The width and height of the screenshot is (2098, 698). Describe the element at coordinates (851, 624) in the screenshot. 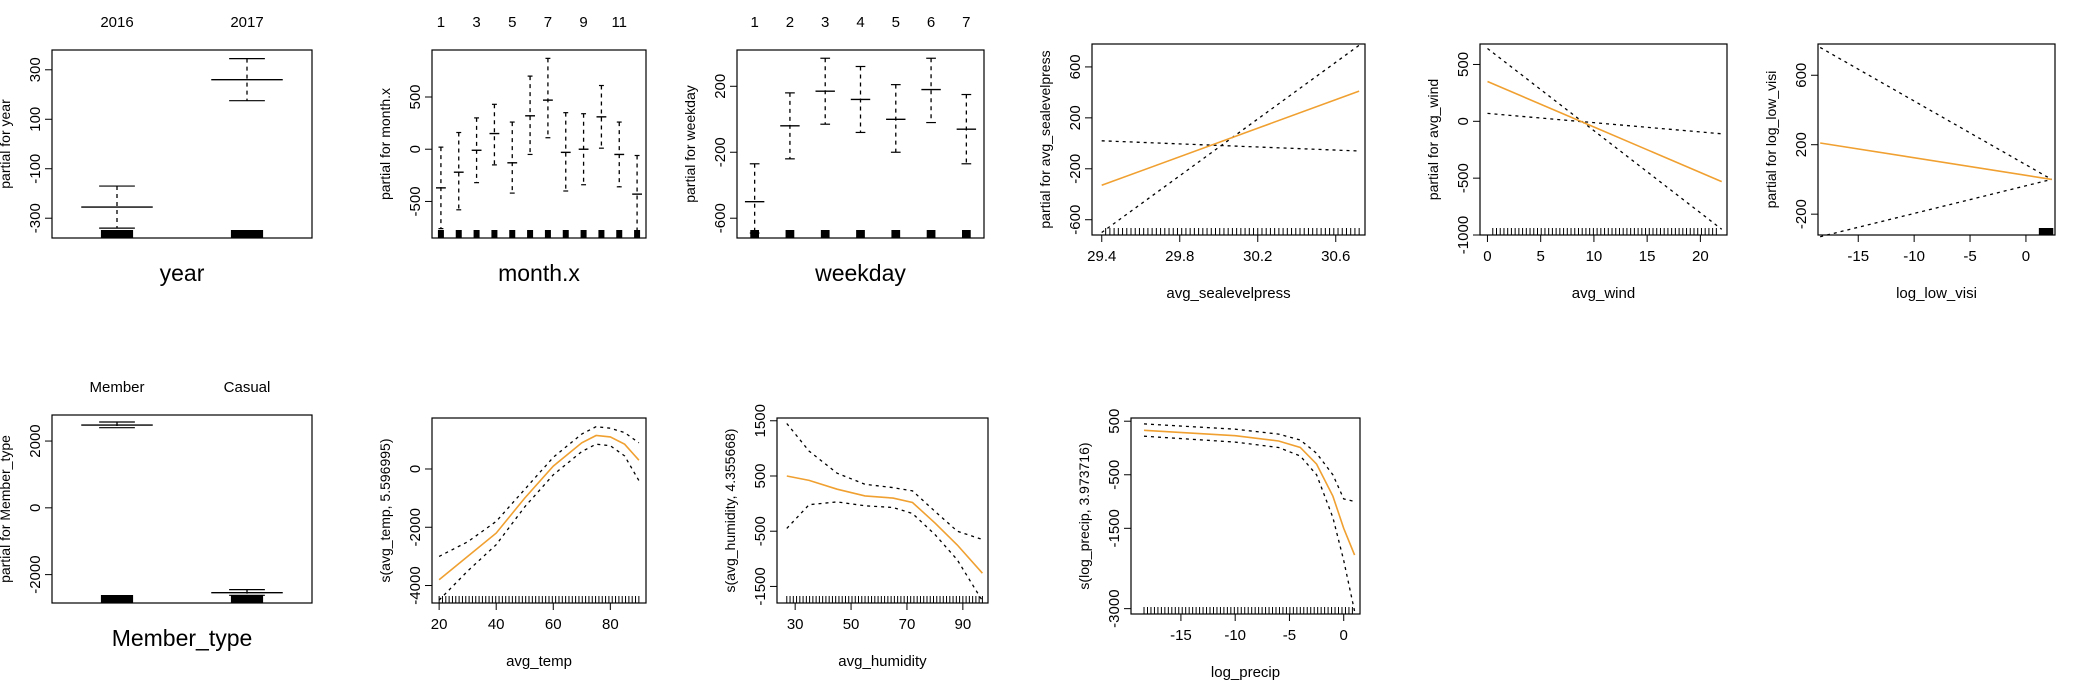

I see `x-tick-label: 50` at that location.